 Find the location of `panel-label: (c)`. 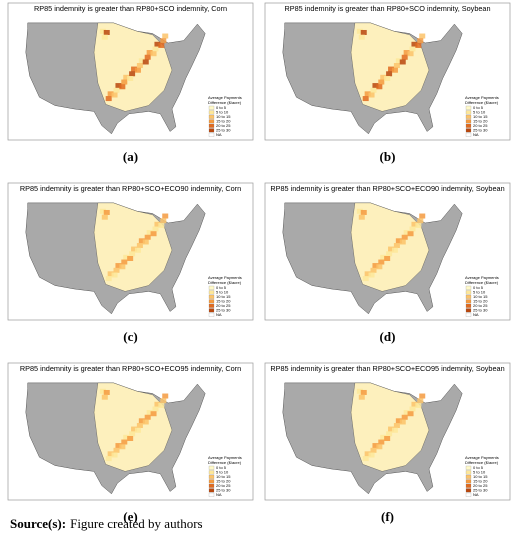

panel-label: (c) is located at coordinates (130, 336).